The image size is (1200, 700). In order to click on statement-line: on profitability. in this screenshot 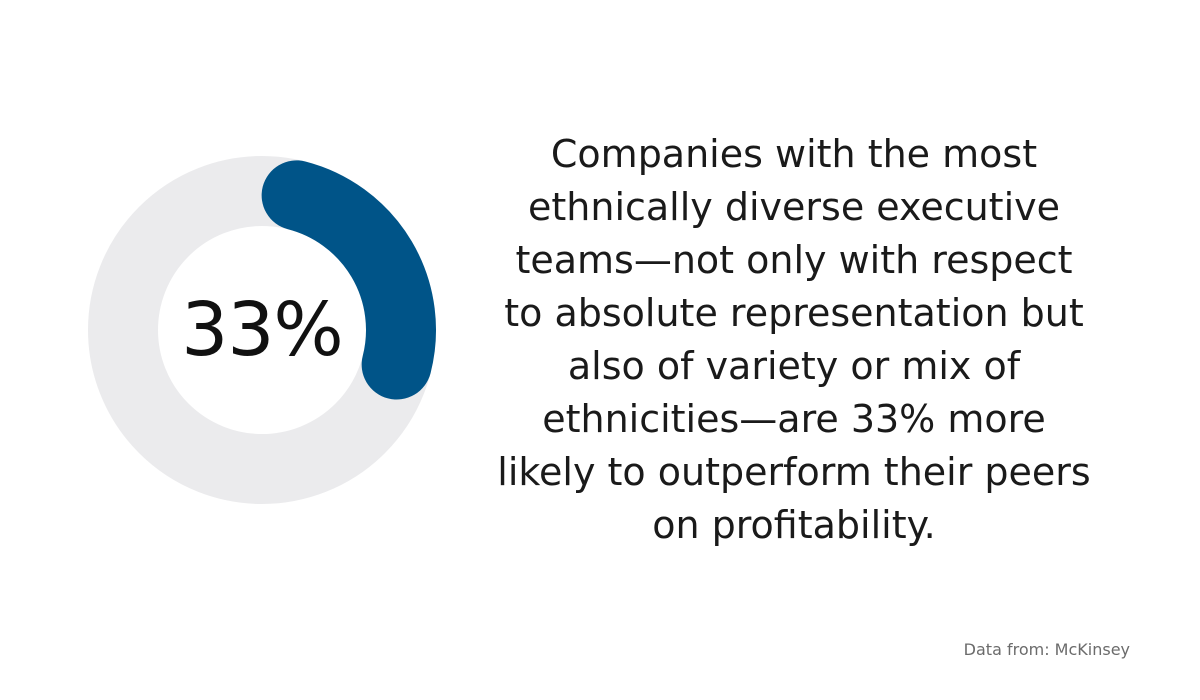, I will do `click(794, 525)`.